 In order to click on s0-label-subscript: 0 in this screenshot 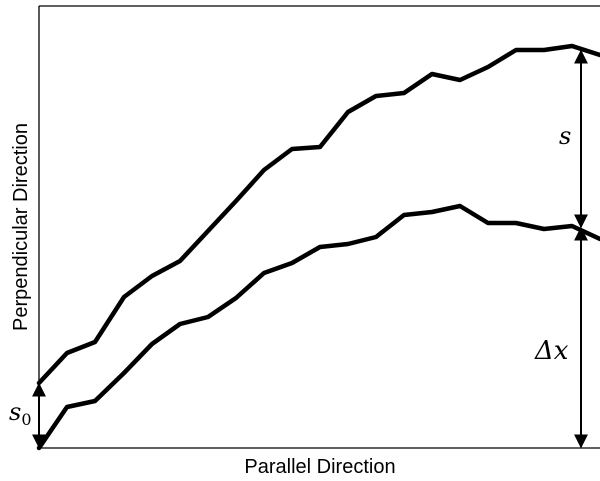, I will do `click(26, 419)`.